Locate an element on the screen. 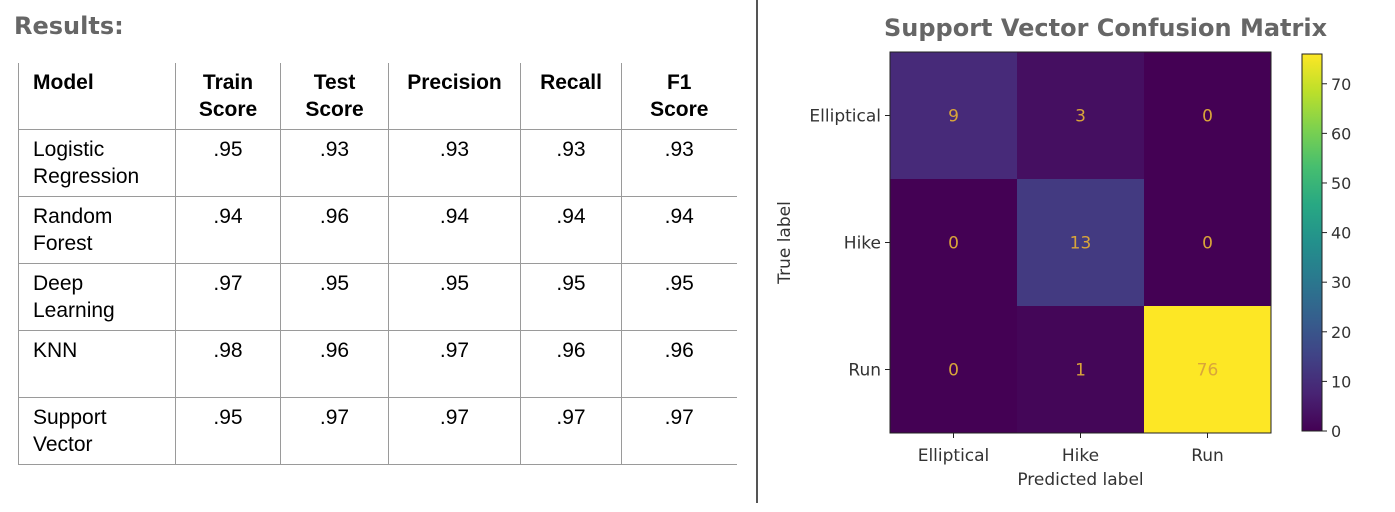 This screenshot has height=512, width=1395. colorbar-gradient is located at coordinates (1312, 242).